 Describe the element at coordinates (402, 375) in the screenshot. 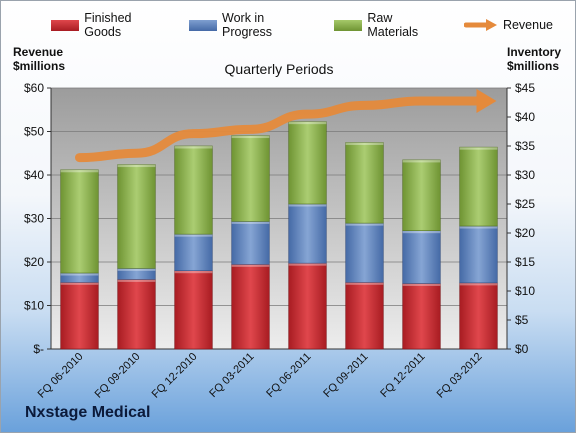

I see `x-axis-tick-label: FQ 12-2011` at that location.